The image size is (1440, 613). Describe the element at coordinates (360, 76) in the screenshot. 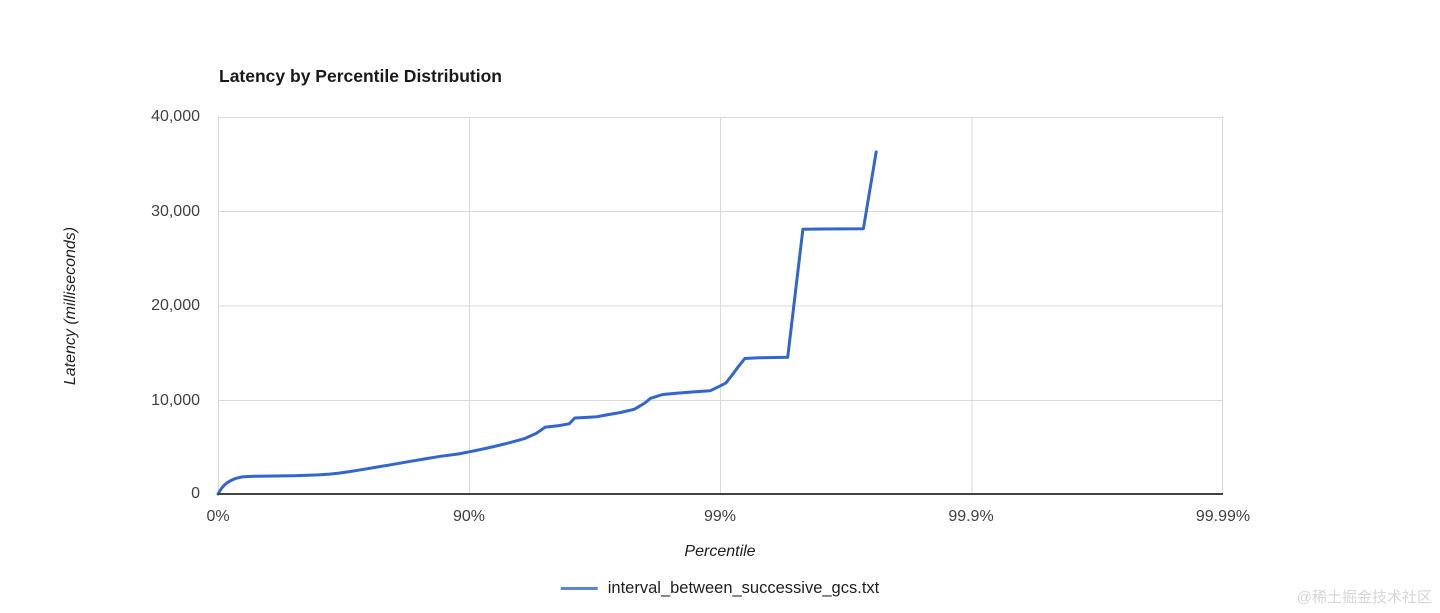

I see `chart-title: Latency by Percentile Distribution` at that location.